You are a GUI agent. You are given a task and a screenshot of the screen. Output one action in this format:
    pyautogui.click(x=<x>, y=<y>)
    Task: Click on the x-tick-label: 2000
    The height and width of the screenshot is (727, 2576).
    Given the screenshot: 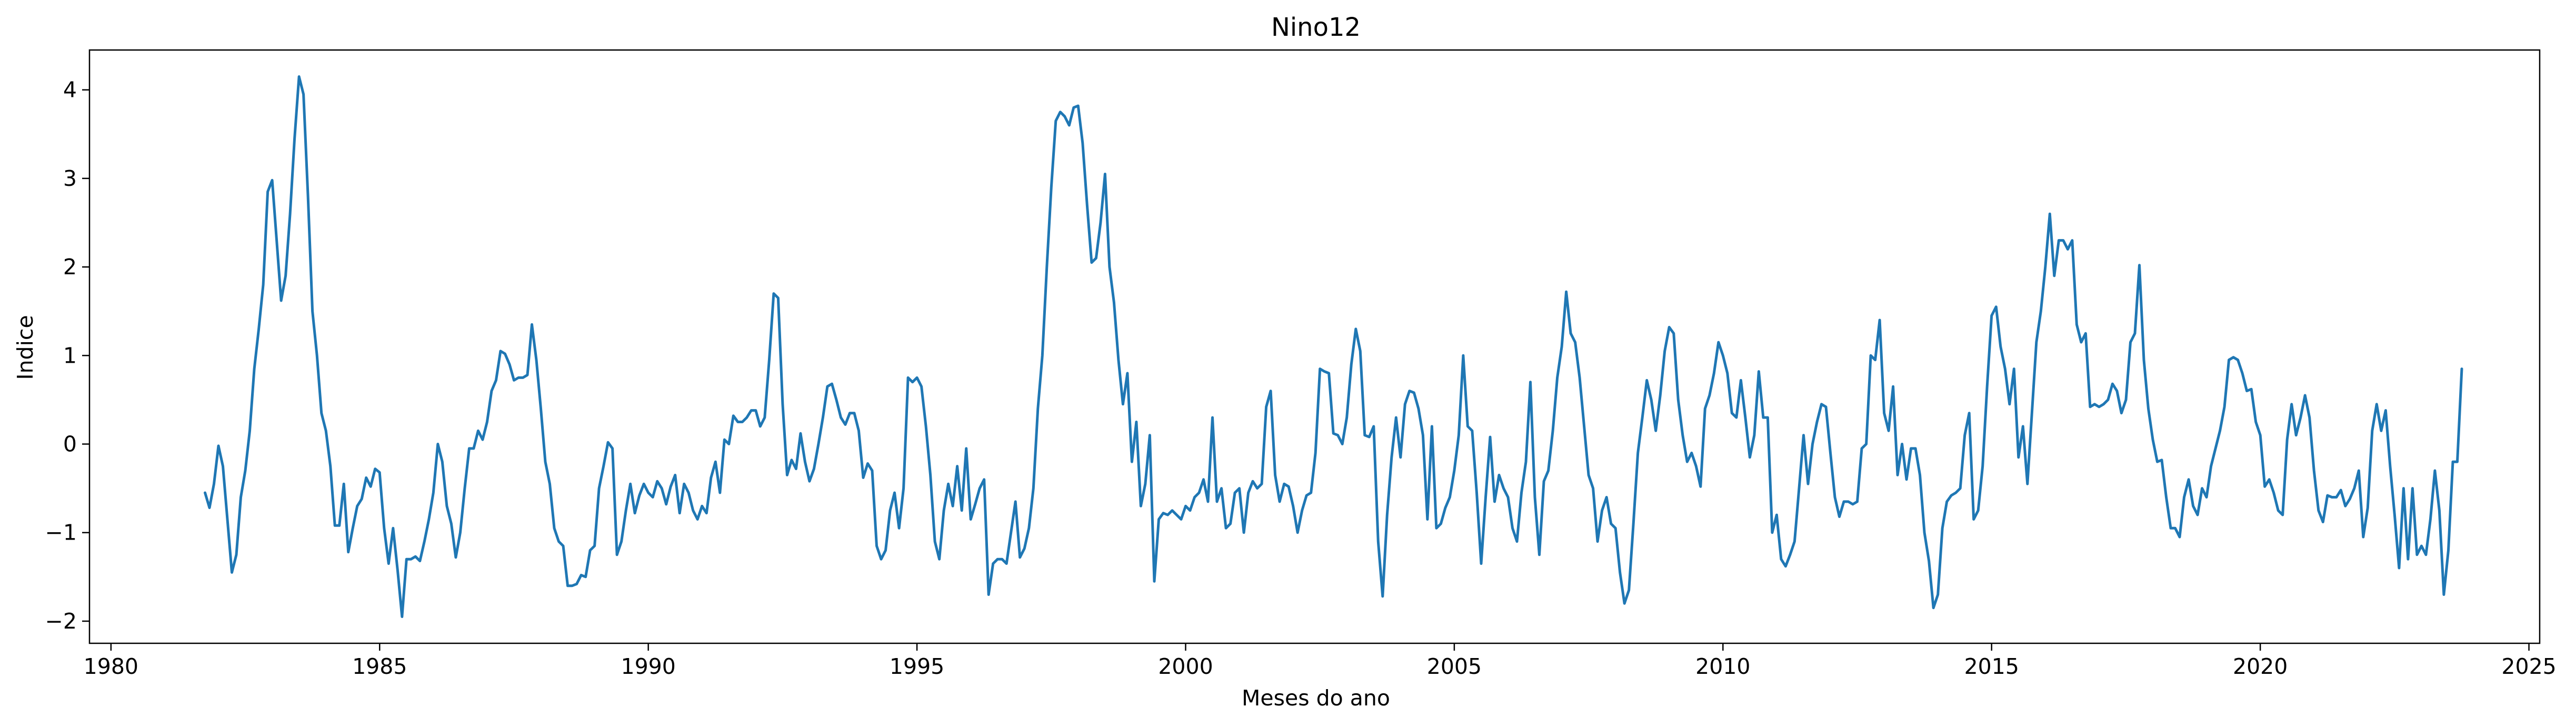 What is the action you would take?
    pyautogui.click(x=1185, y=666)
    